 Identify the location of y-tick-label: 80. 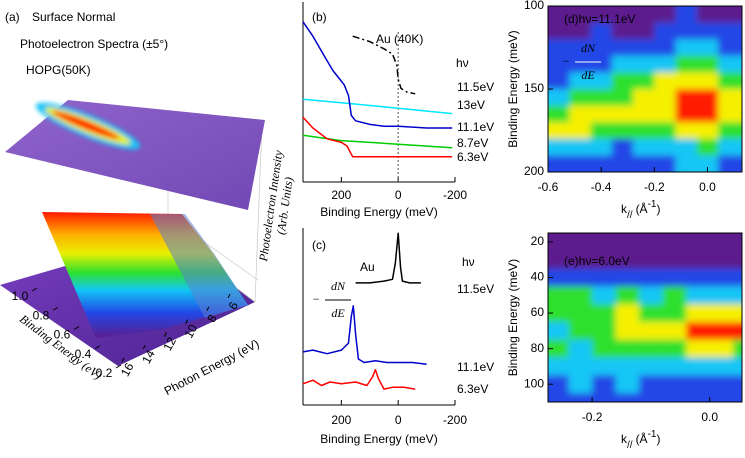
(538, 348).